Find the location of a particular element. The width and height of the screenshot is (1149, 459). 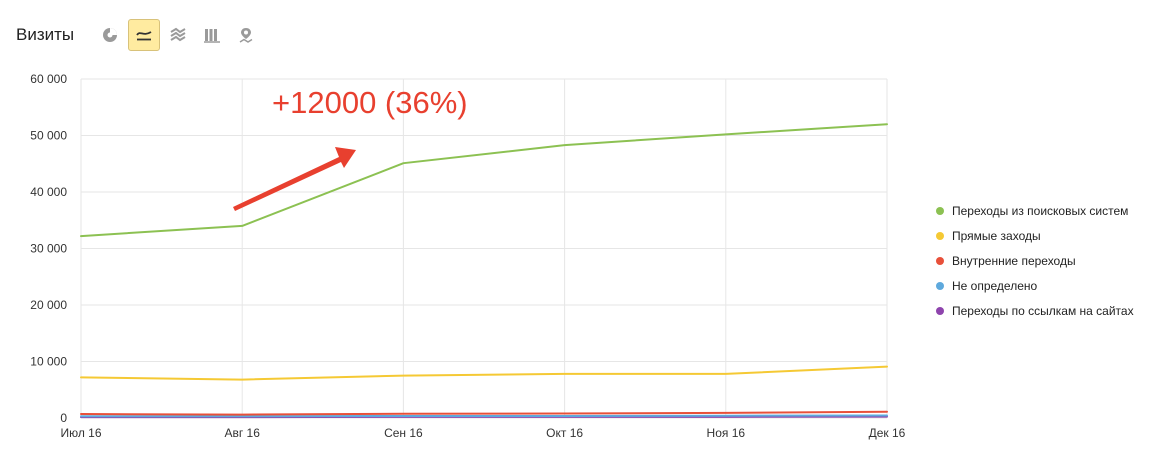

legend-label: Прямые заходы is located at coordinates (996, 235).